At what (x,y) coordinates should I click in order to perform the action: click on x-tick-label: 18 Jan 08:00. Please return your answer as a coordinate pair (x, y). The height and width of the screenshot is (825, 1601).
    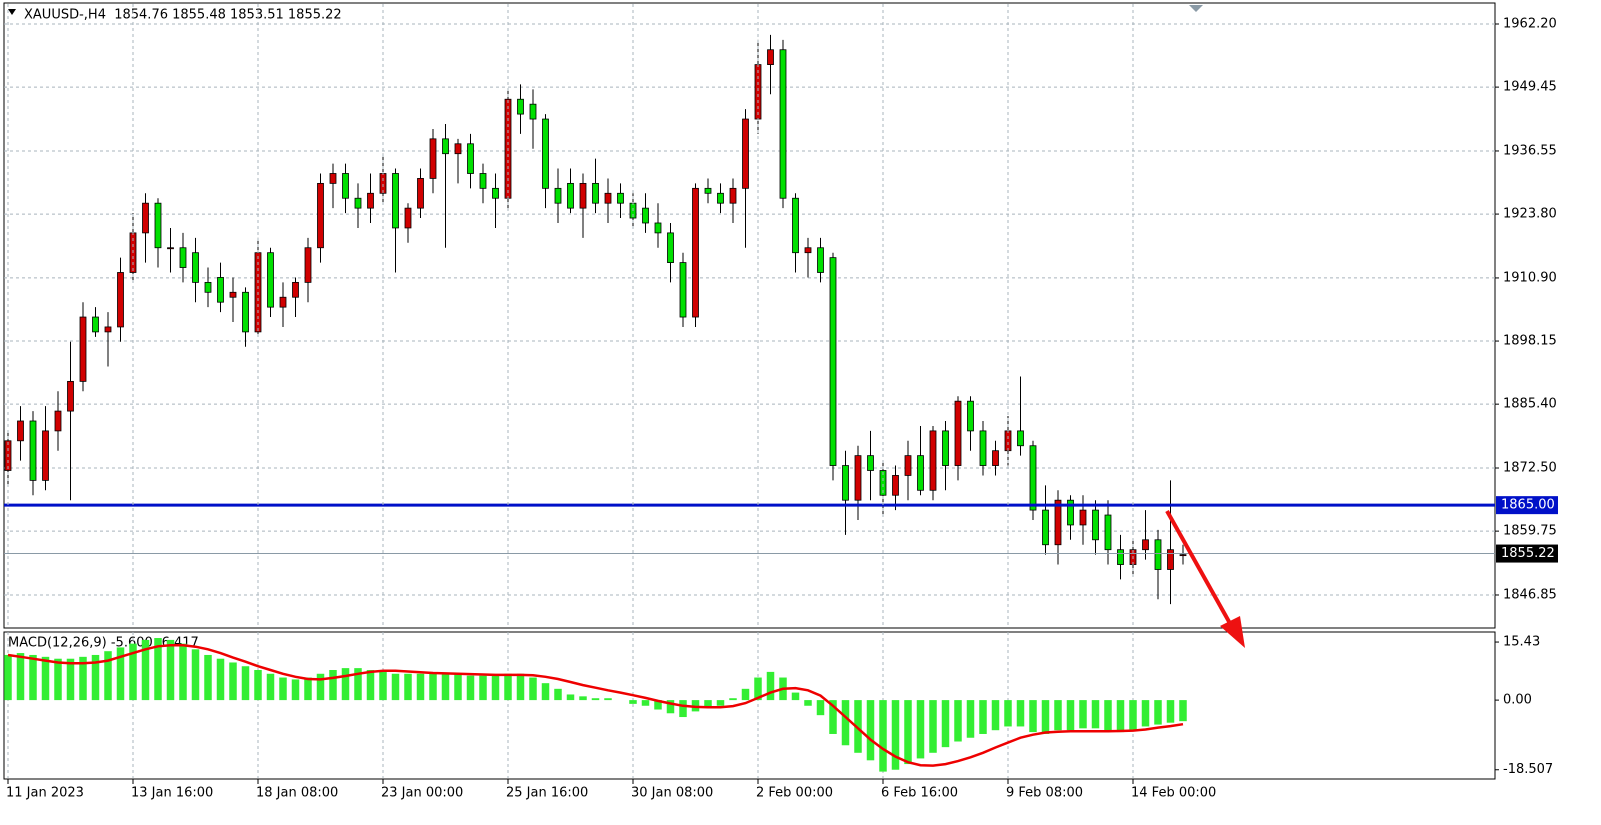
    Looking at the image, I should click on (297, 793).